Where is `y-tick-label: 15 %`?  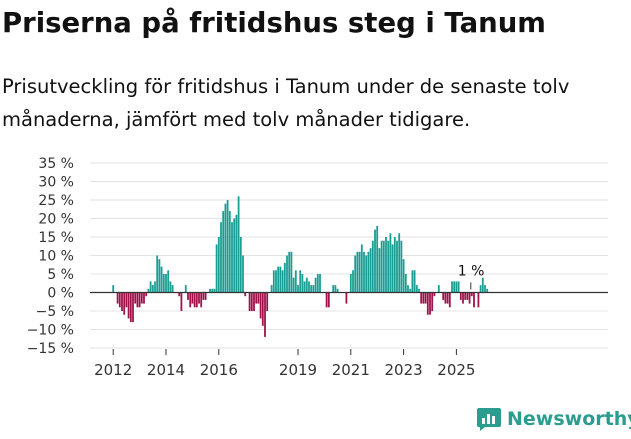 y-tick-label: 15 % is located at coordinates (56, 238).